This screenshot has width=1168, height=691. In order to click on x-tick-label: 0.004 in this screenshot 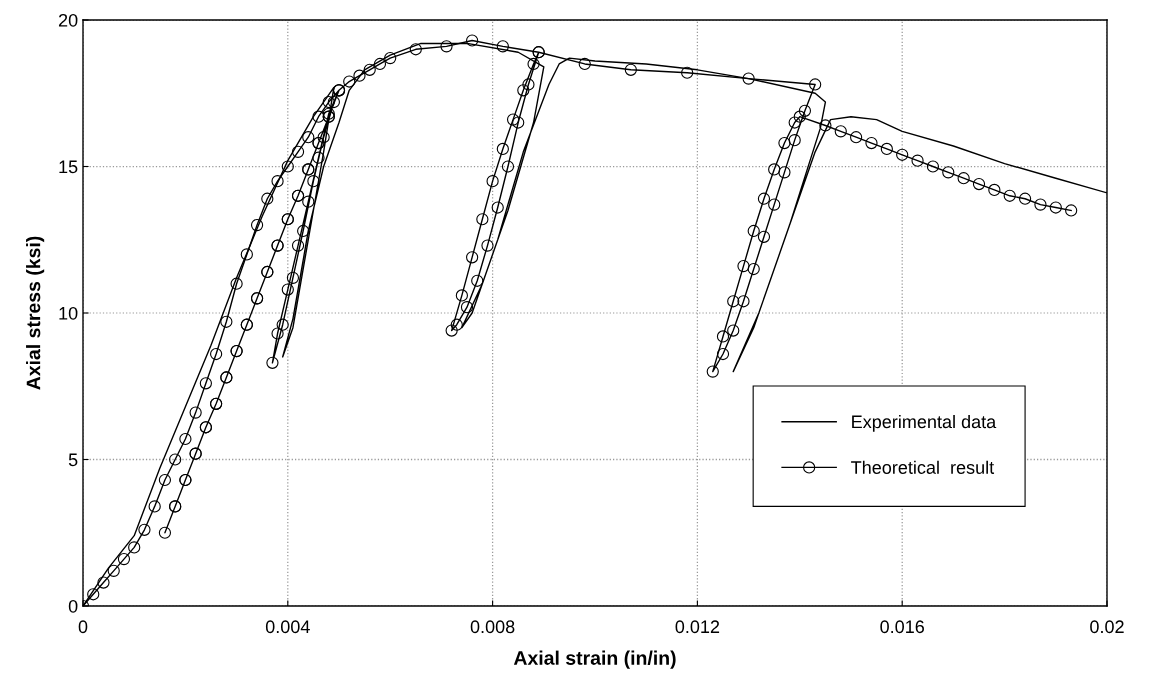, I will do `click(287, 627)`.